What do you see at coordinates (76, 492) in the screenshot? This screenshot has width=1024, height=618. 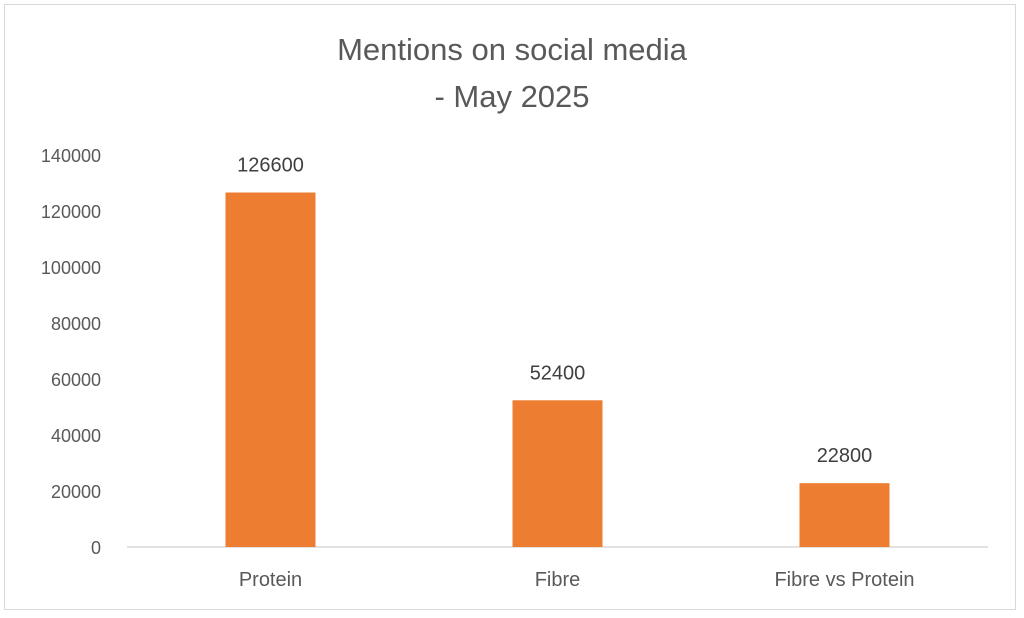 I see `y-tick-label: 20000` at bounding box center [76, 492].